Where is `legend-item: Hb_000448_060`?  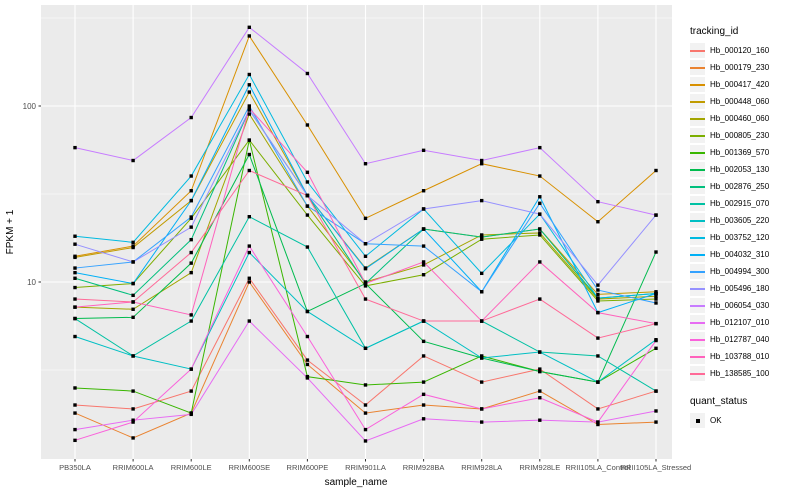
legend-item: Hb_000448_060 is located at coordinates (744, 101).